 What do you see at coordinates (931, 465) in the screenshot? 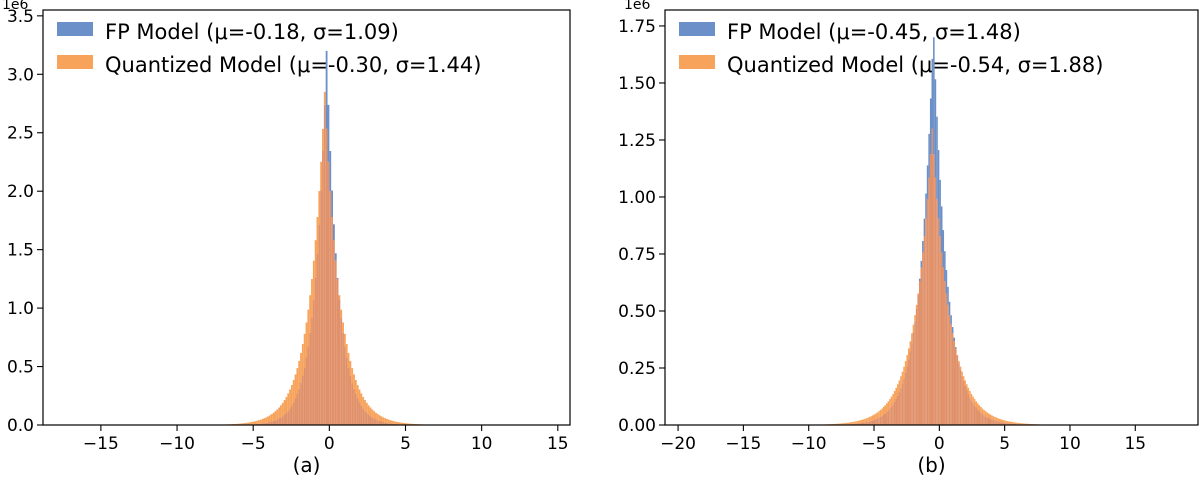
I see `chart-caption: (b)` at bounding box center [931, 465].